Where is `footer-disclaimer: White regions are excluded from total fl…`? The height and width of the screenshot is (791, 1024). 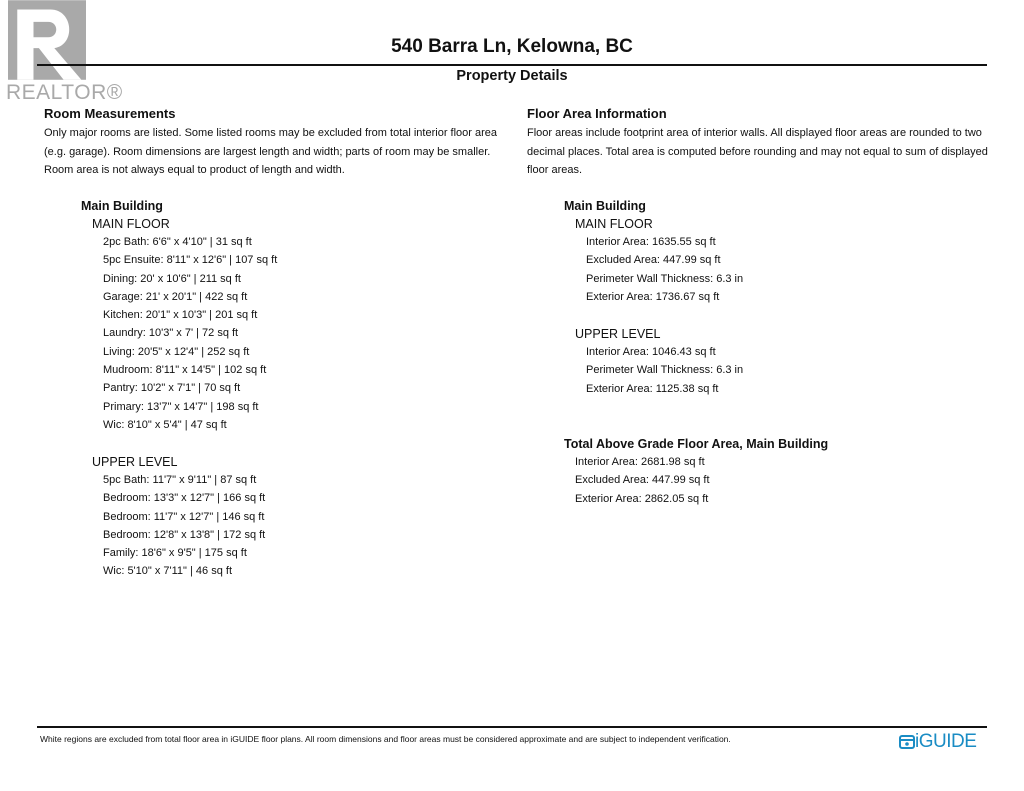
footer-disclaimer: White regions are excluded from total fl… is located at coordinates (385, 739).